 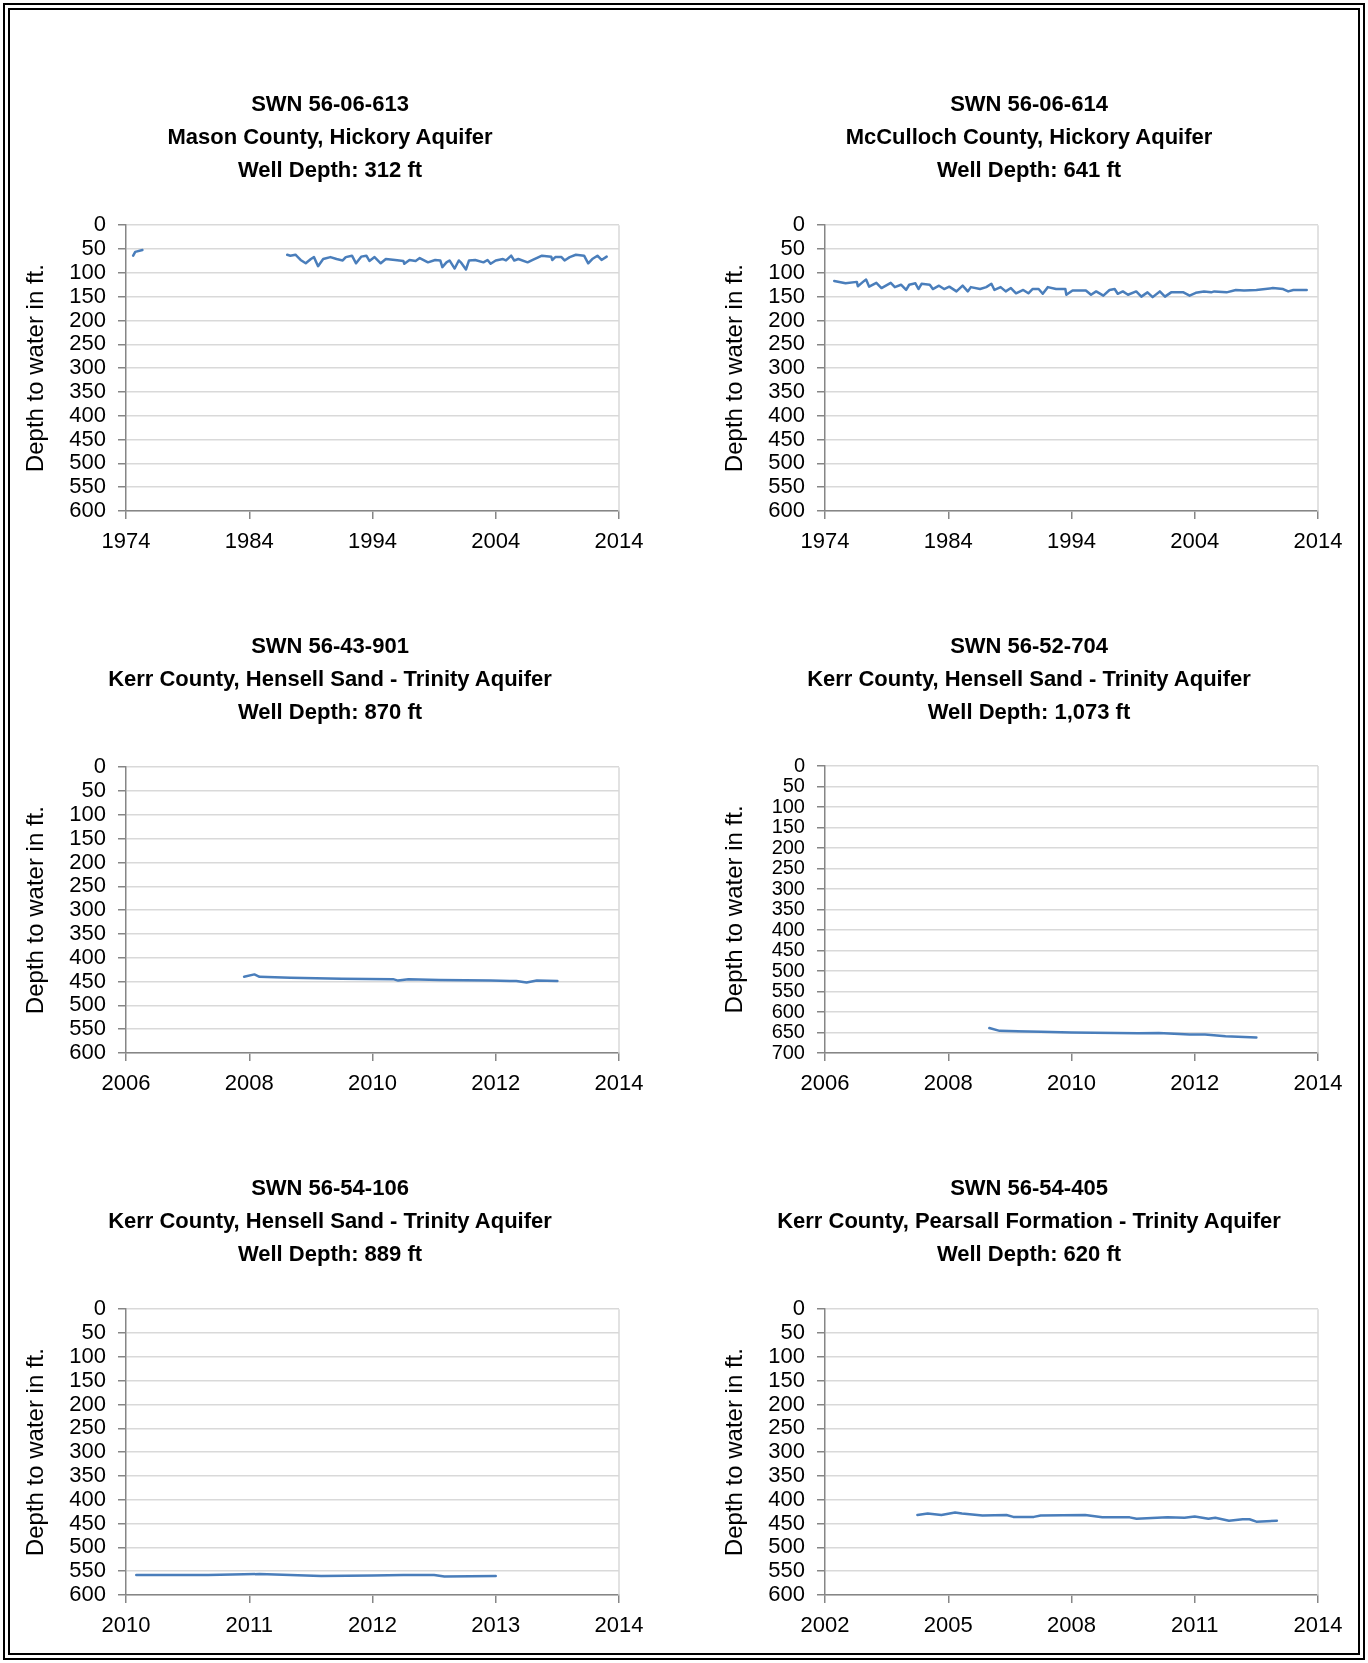 I want to click on y-tick-label: 700, so click(x=788, y=1051).